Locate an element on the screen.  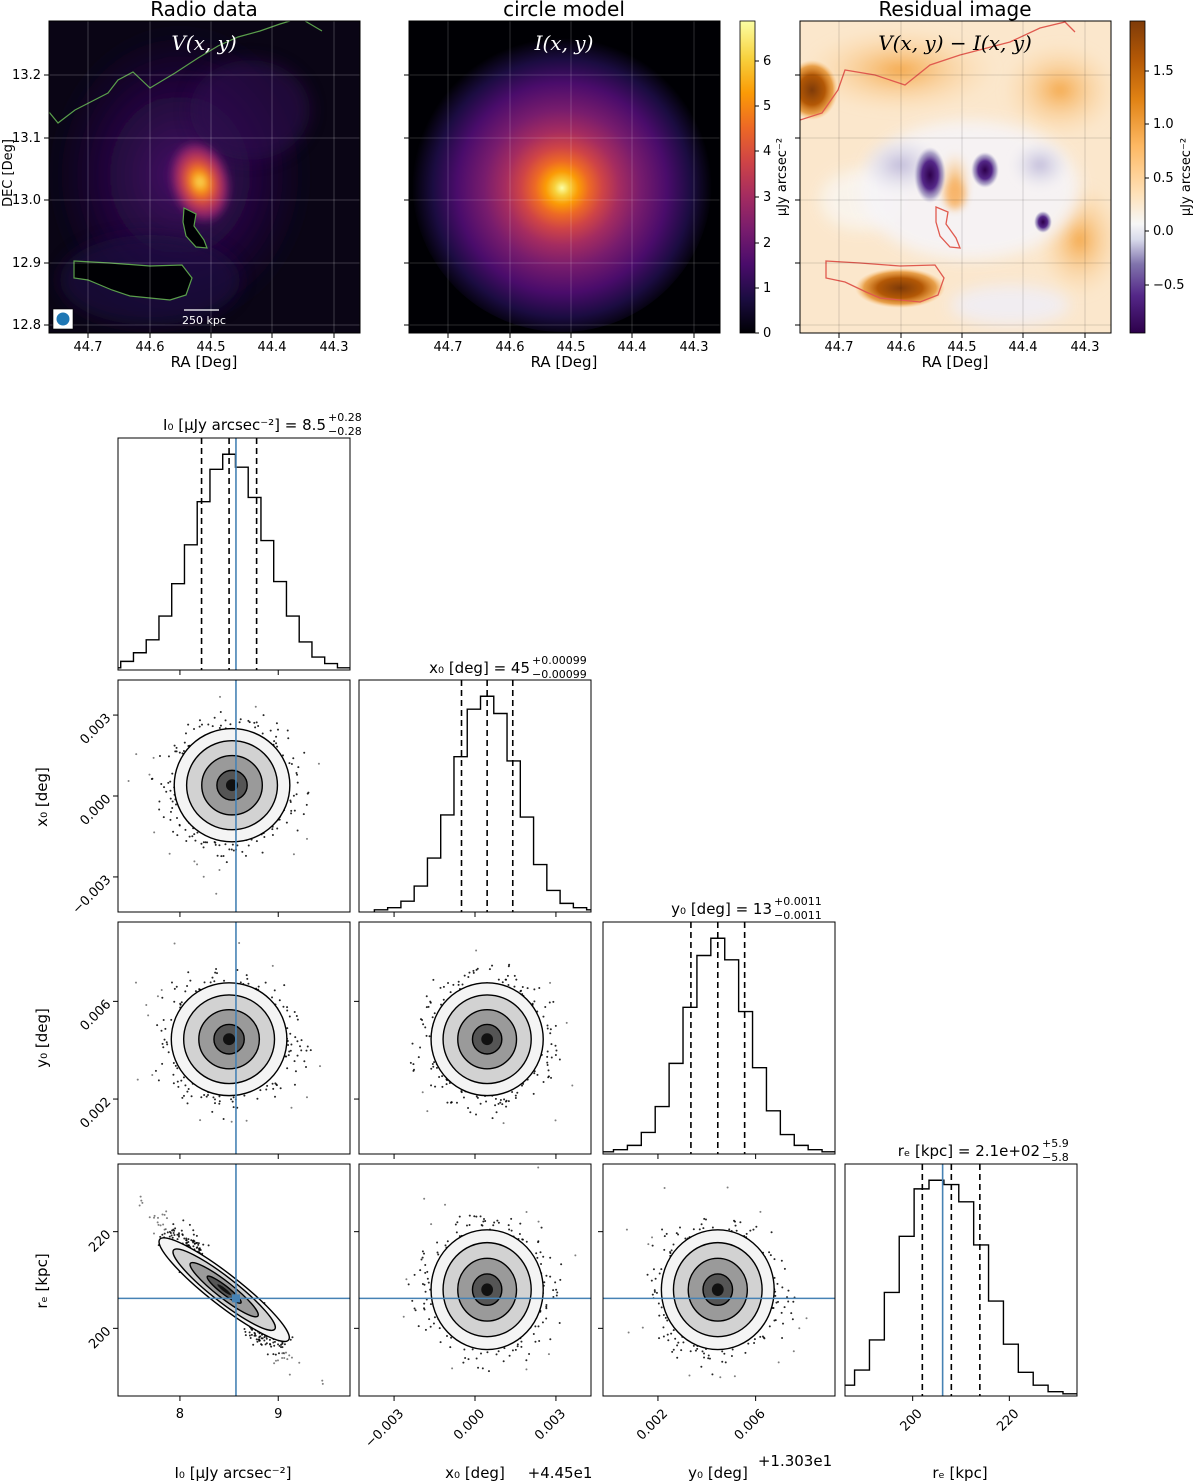
scatter-x0-y0 is located at coordinates (475, 1038).